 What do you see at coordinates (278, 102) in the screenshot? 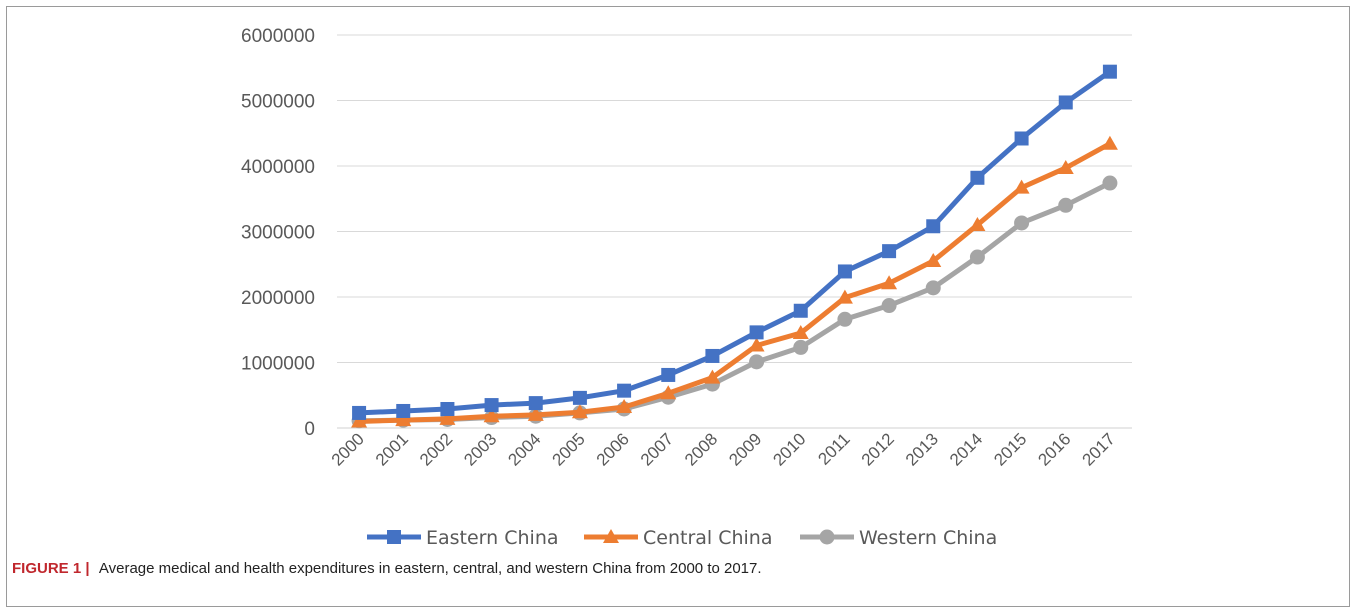
I see `y-tick-label: 5000000` at bounding box center [278, 102].